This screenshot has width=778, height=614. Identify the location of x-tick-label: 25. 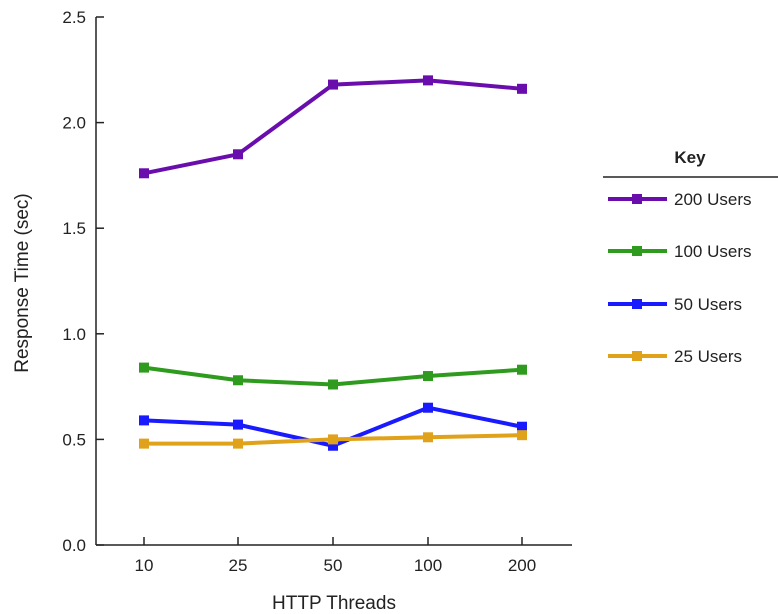
(238, 565).